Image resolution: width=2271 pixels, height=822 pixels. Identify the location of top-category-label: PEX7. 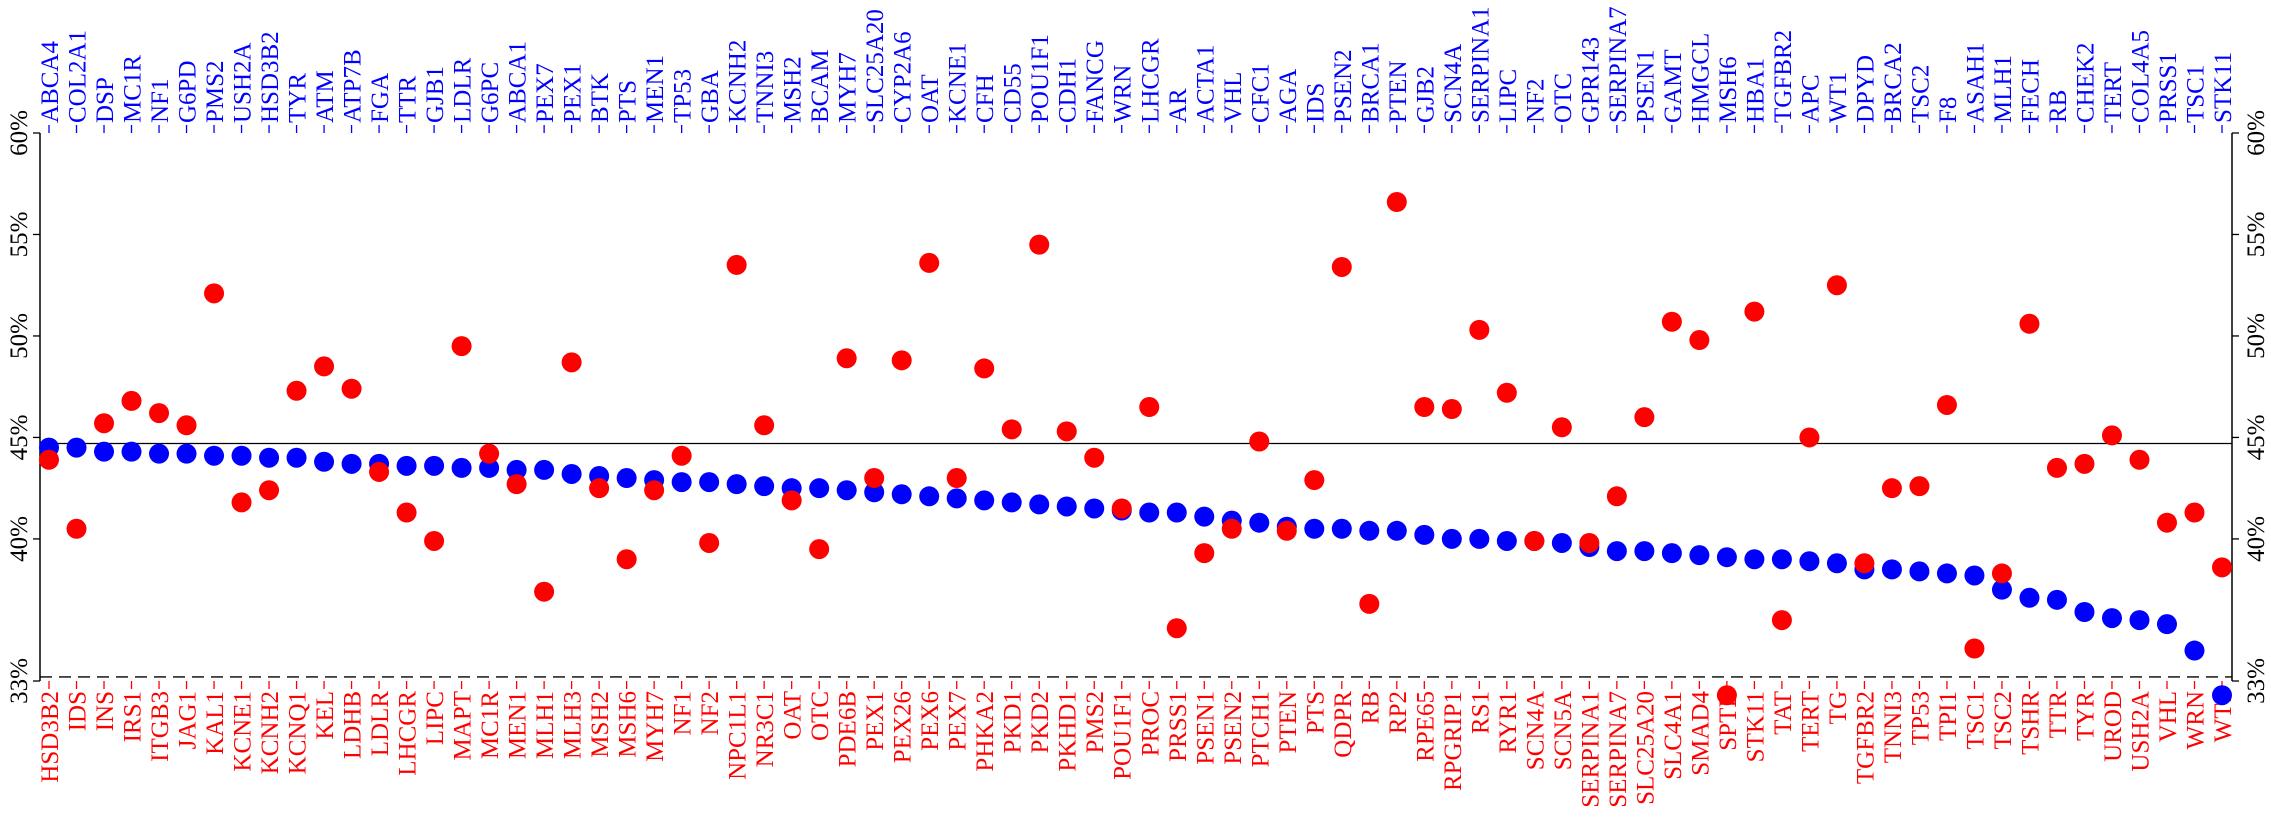
(545, 93).